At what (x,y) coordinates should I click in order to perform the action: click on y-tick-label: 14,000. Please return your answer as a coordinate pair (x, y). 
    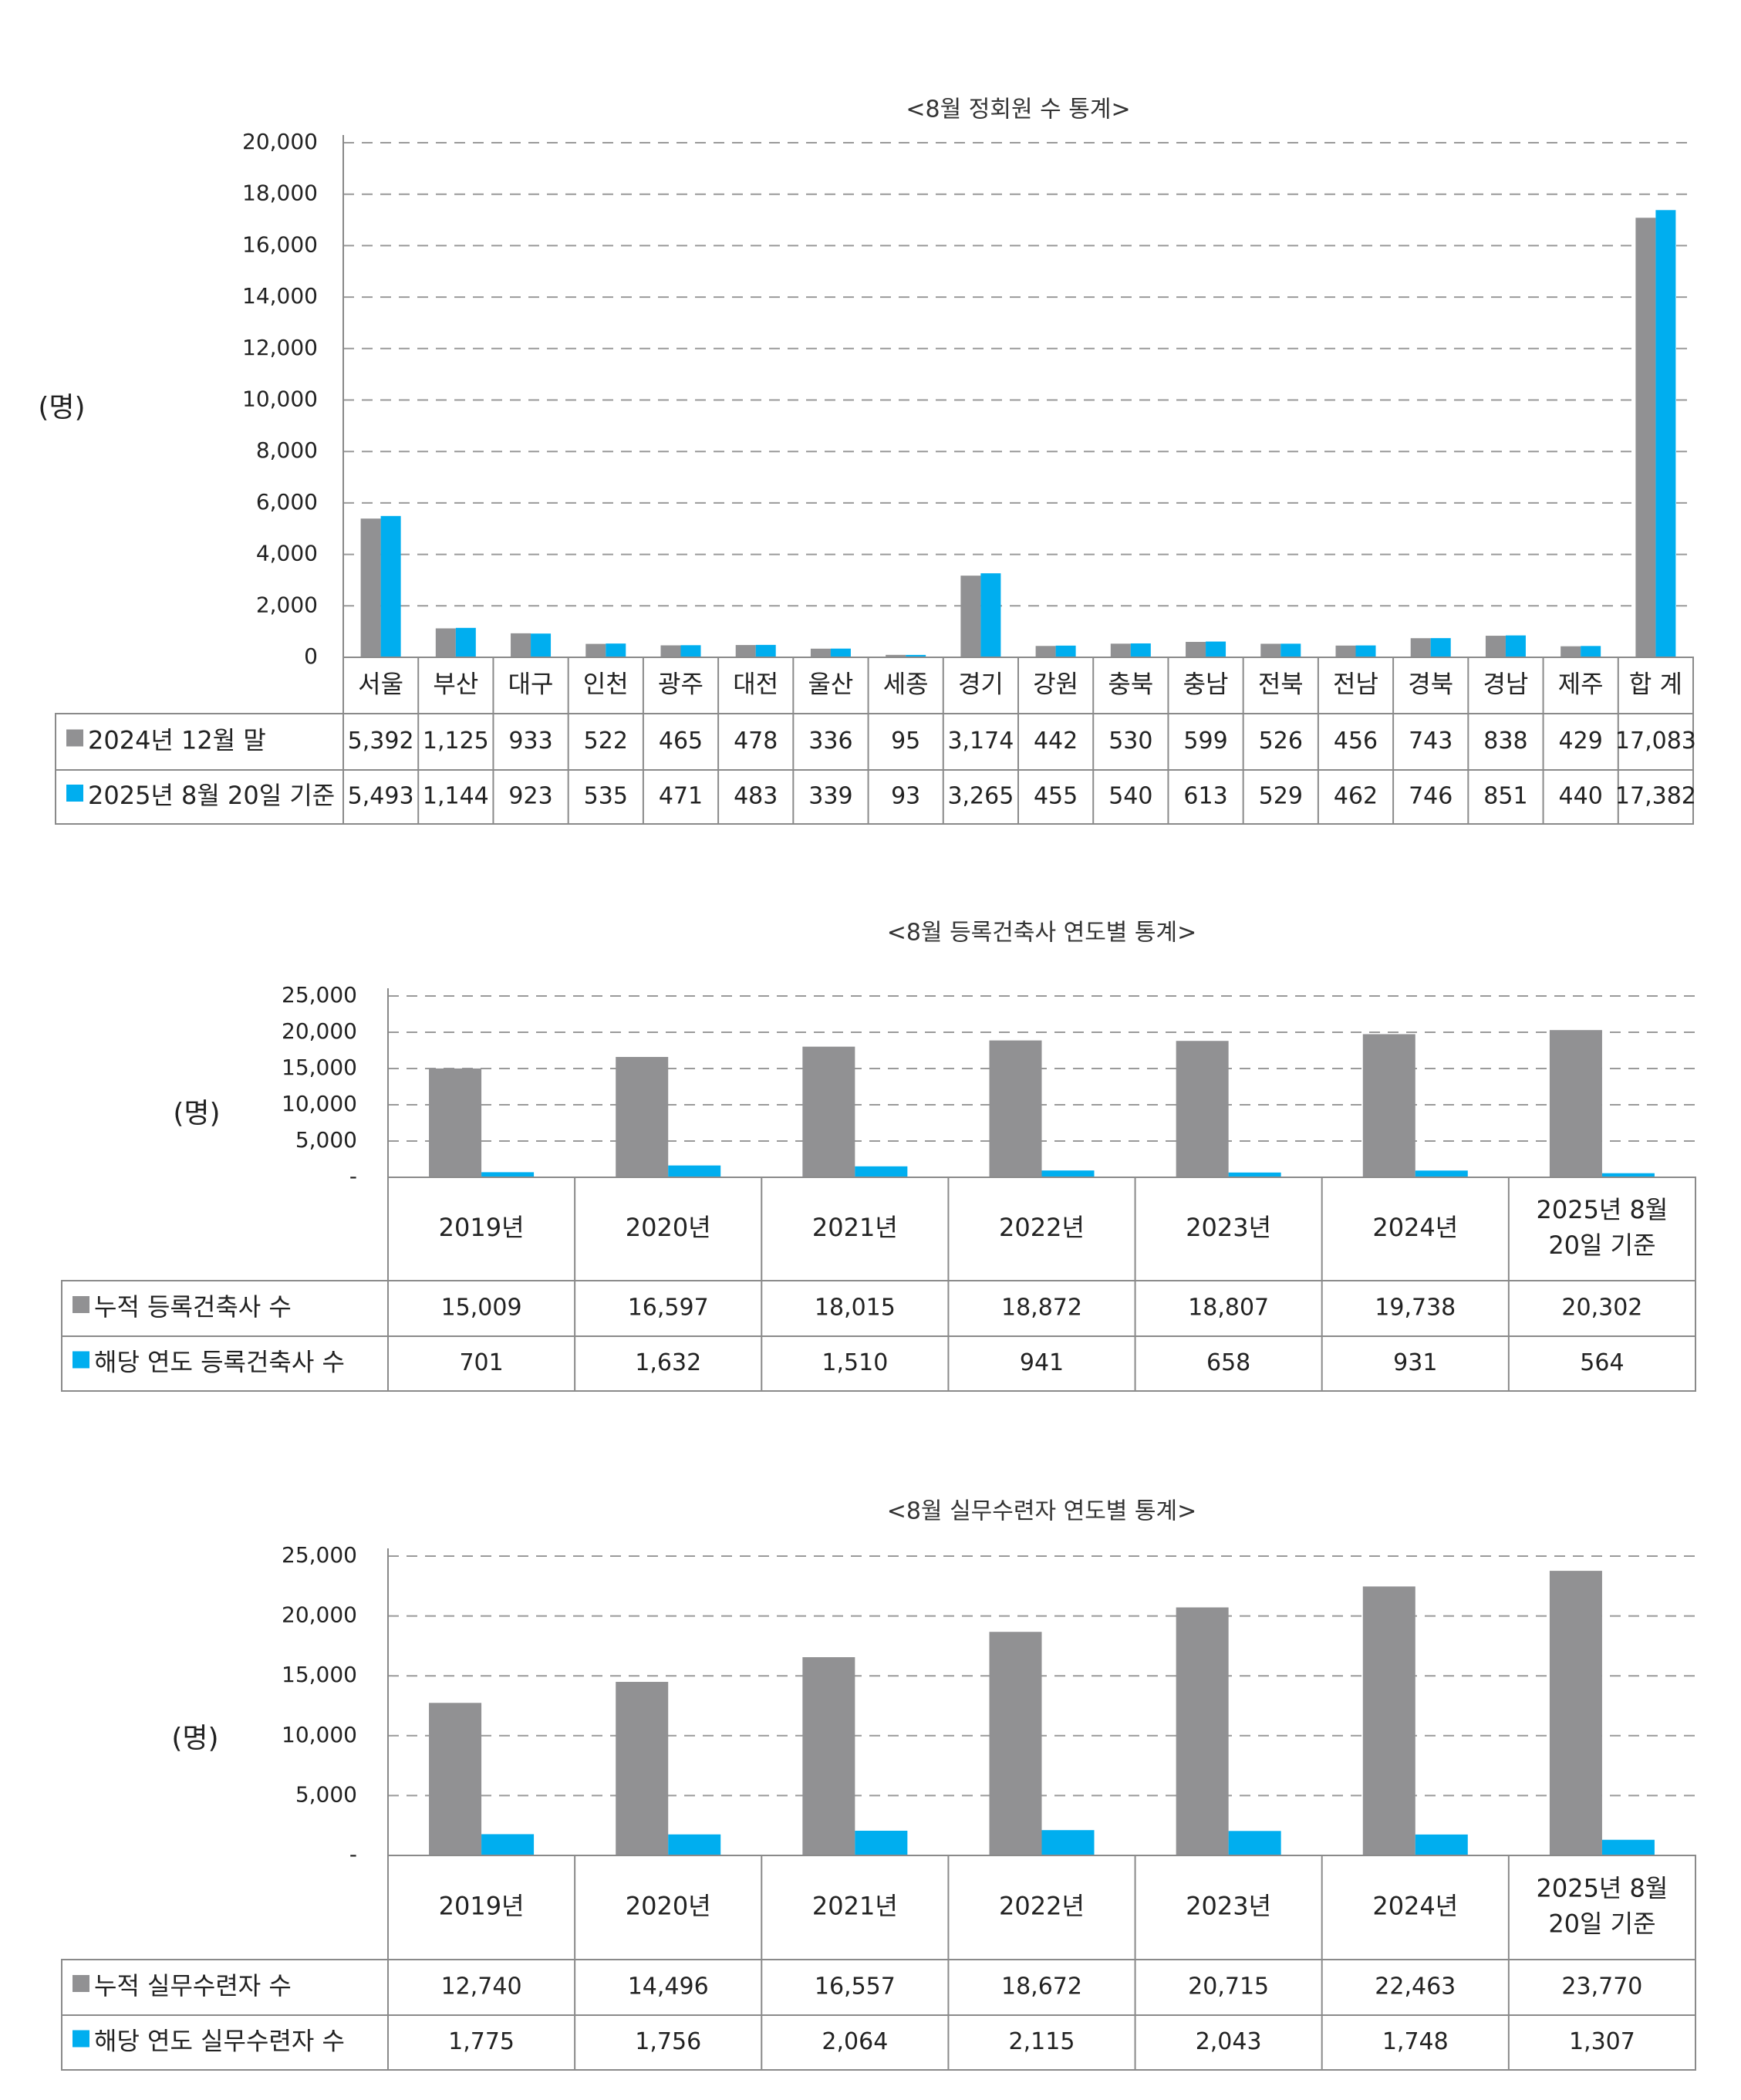
    Looking at the image, I should click on (280, 296).